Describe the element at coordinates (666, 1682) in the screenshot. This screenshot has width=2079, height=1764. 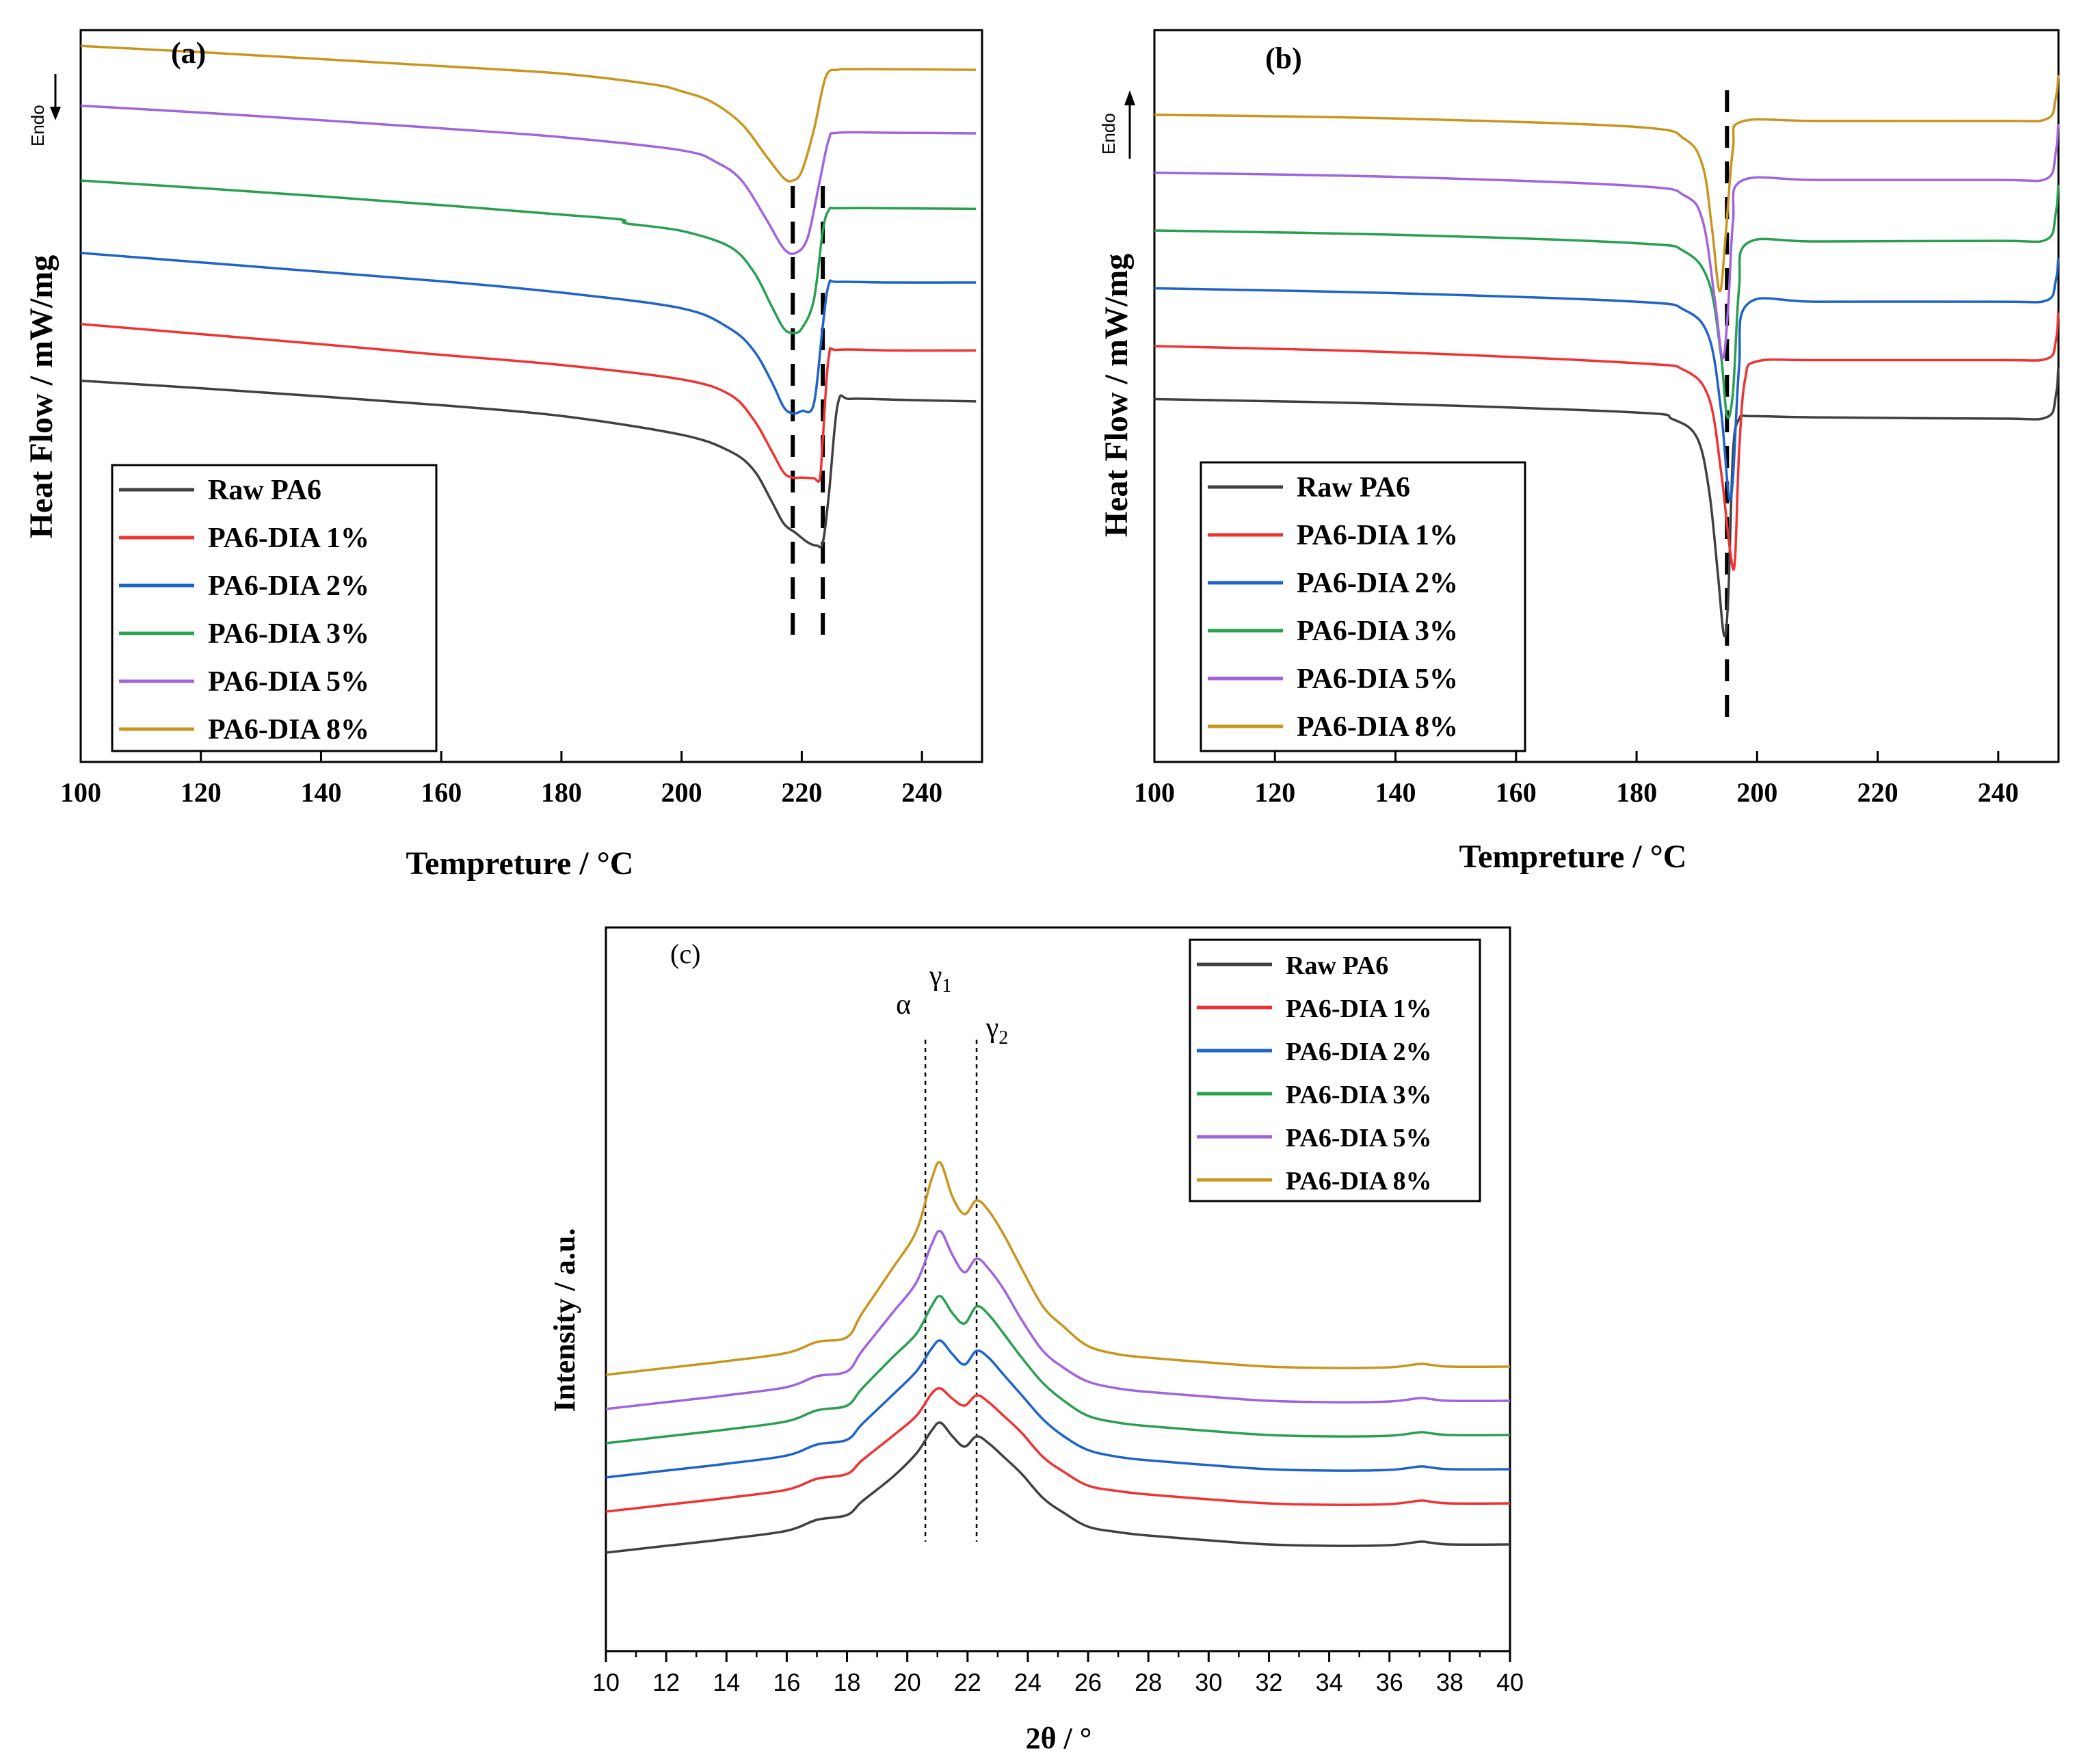
I see `x-tick-label-2: 12` at that location.